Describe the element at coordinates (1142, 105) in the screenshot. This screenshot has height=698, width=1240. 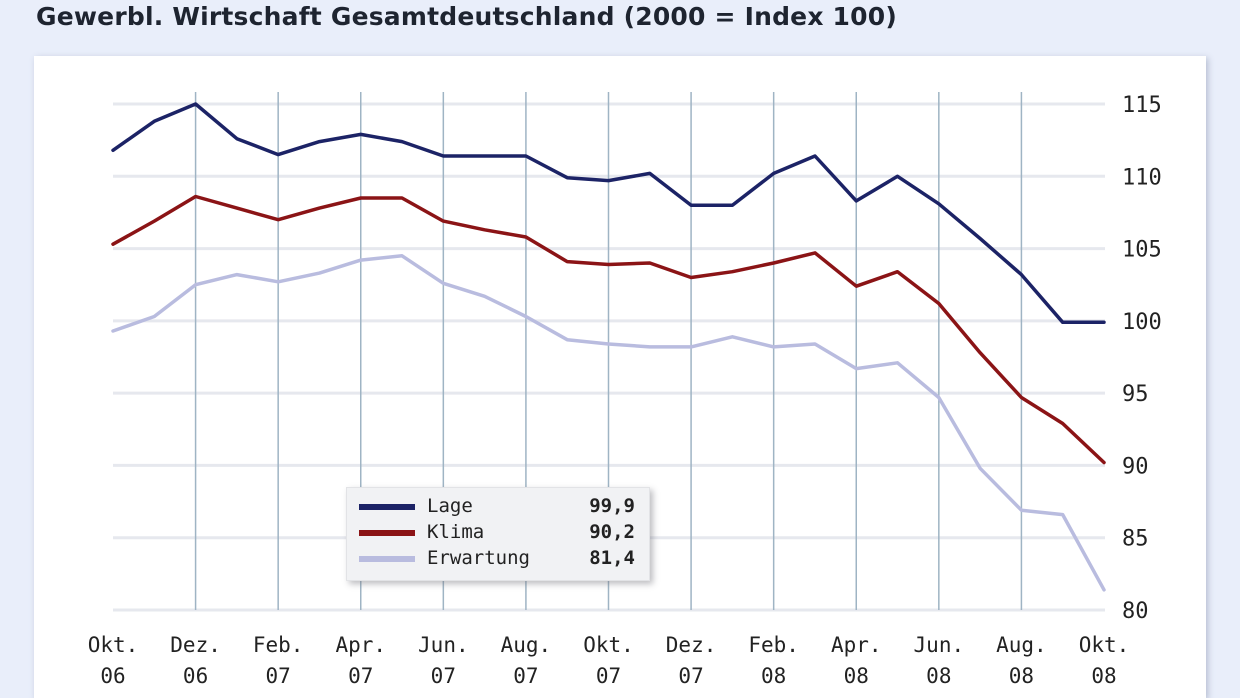
I see `y-tick-label: 115` at that location.